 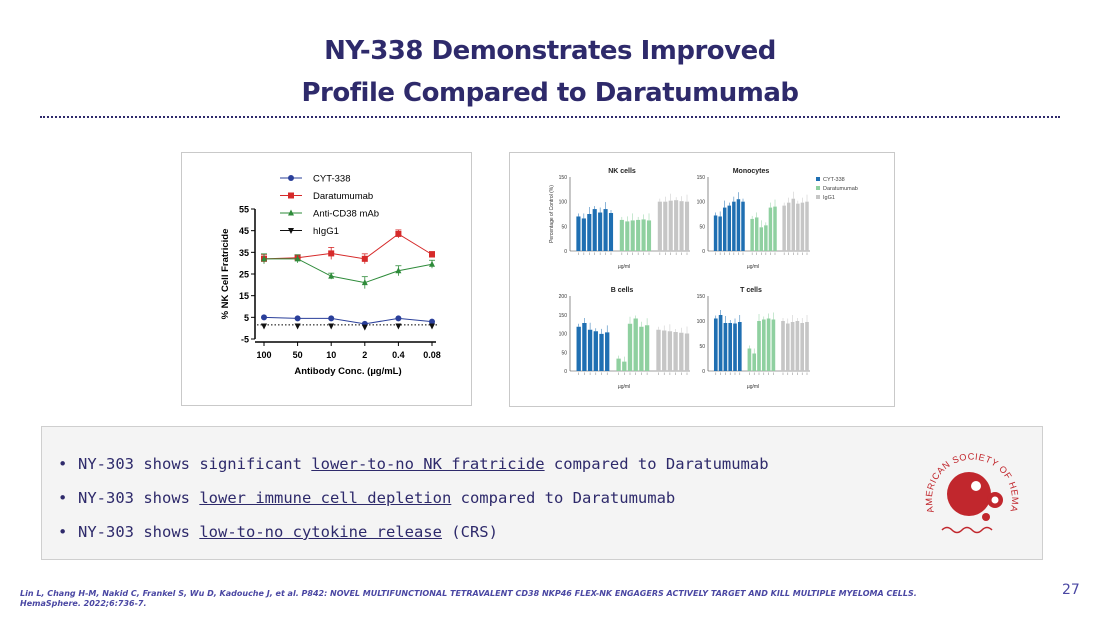 I want to click on y-tick-label: 5, so click(x=246, y=318).